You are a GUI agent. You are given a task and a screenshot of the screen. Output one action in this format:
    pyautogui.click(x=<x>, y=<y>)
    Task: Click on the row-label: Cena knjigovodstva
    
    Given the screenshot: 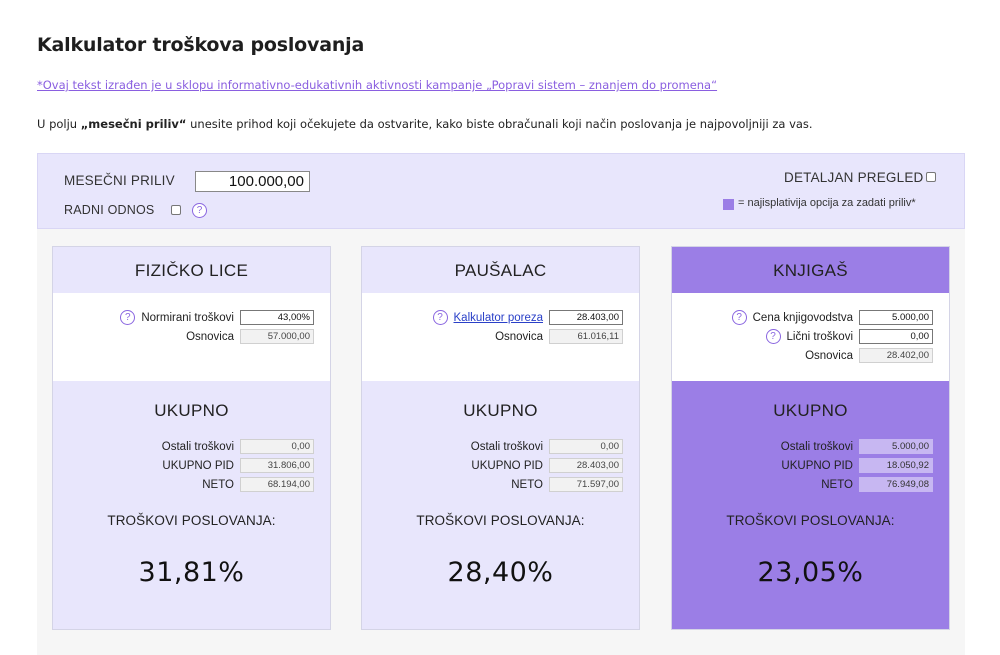 What is the action you would take?
    pyautogui.click(x=802, y=317)
    